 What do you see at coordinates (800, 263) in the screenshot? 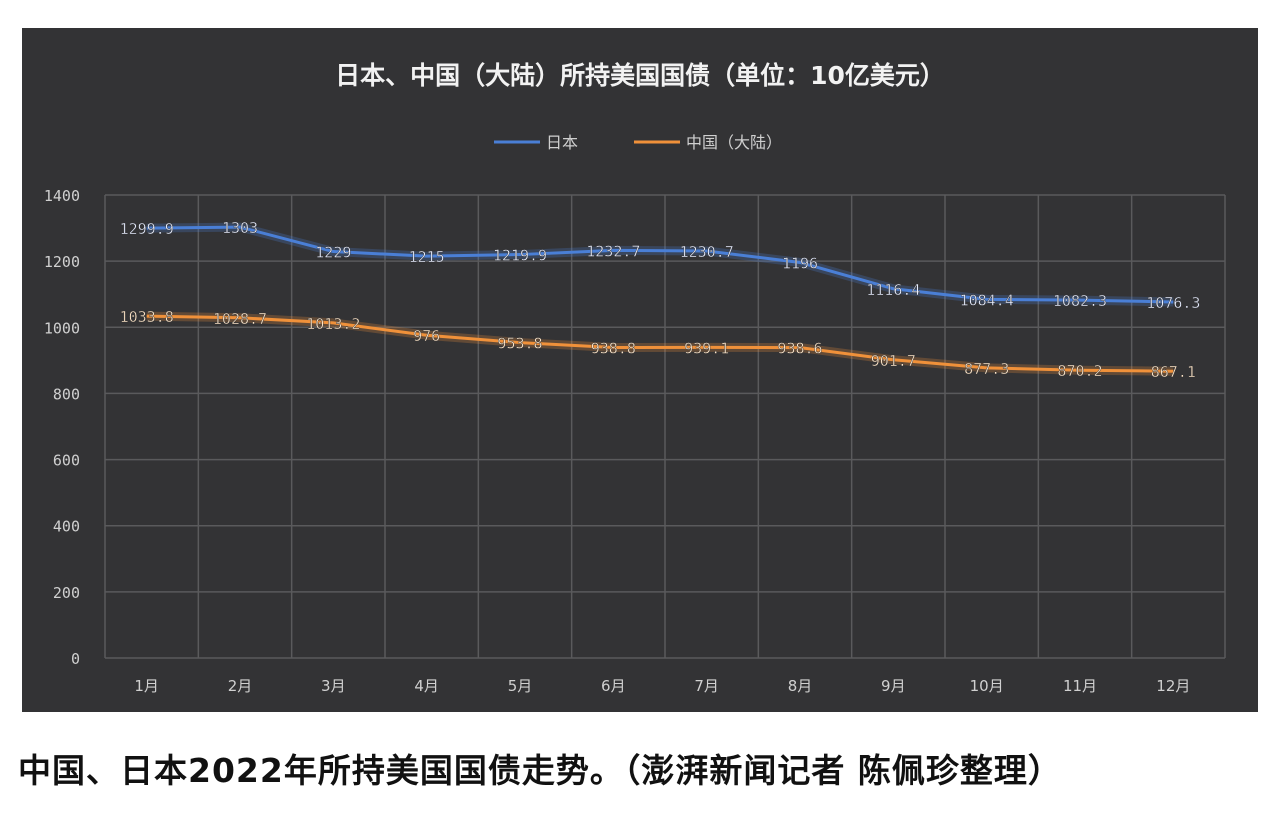
I see `data-label: 1196` at bounding box center [800, 263].